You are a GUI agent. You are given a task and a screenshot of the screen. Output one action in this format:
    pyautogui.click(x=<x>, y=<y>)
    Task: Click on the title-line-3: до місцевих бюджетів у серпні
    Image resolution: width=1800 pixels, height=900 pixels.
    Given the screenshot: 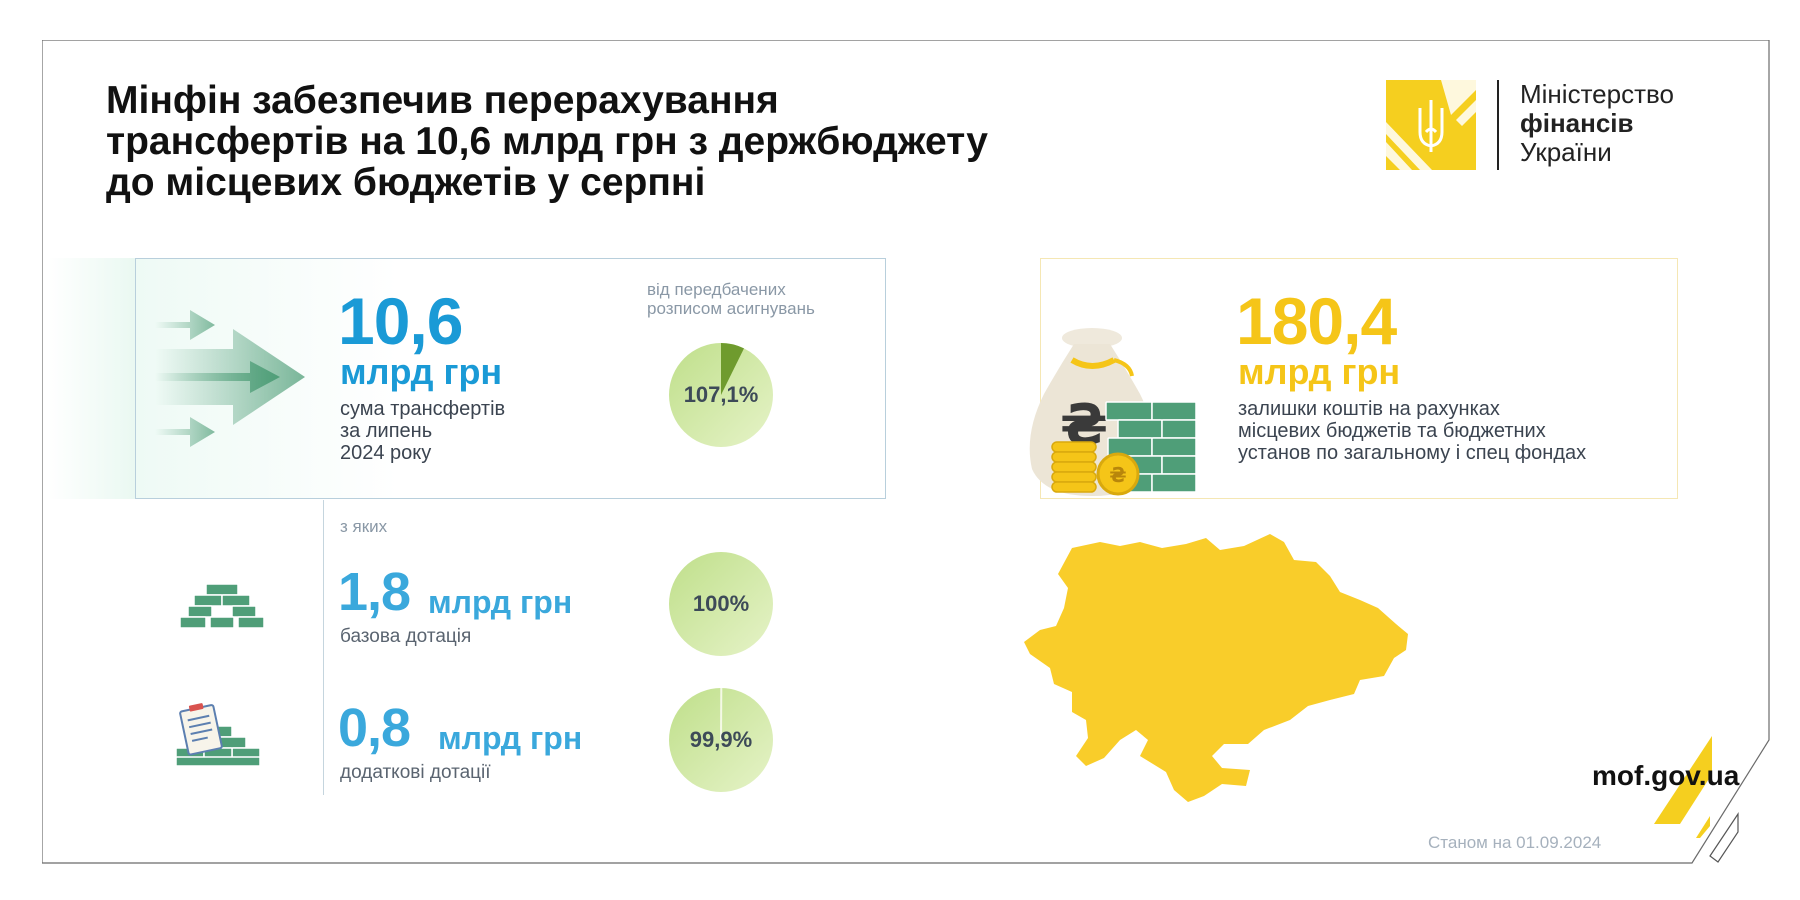 What is the action you would take?
    pyautogui.click(x=406, y=182)
    